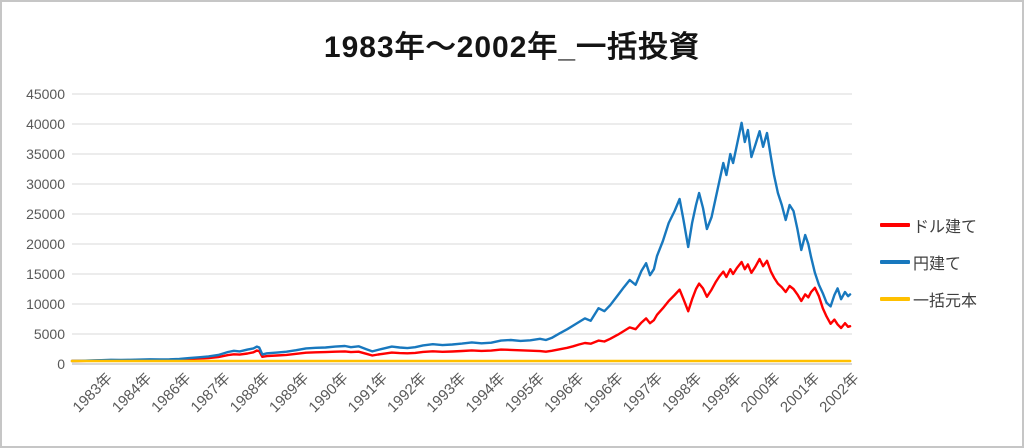 This screenshot has width=1024, height=448. Describe the element at coordinates (895, 225) in the screenshot. I see `legend-swatch-dollar-series` at that location.